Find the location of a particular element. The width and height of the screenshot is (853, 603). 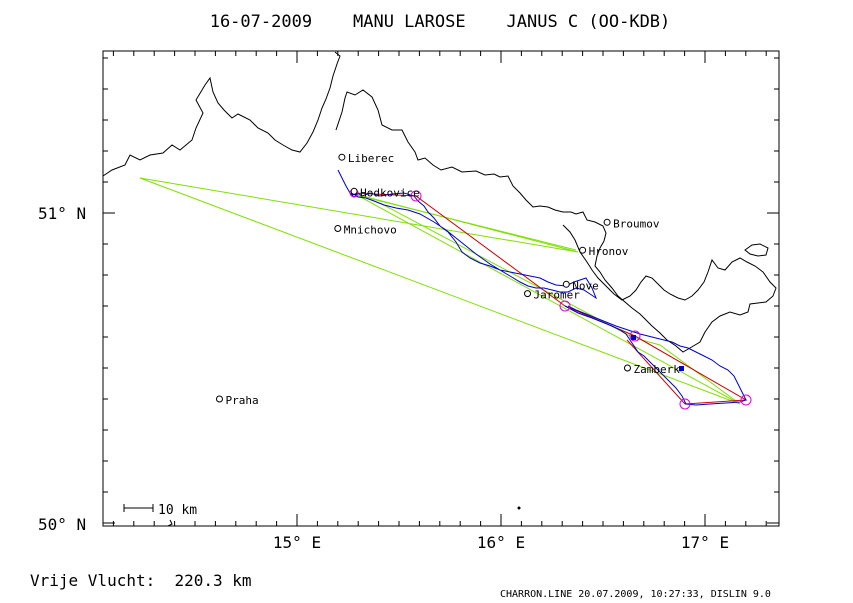

town-dot-hodkovice is located at coordinates (354, 191).